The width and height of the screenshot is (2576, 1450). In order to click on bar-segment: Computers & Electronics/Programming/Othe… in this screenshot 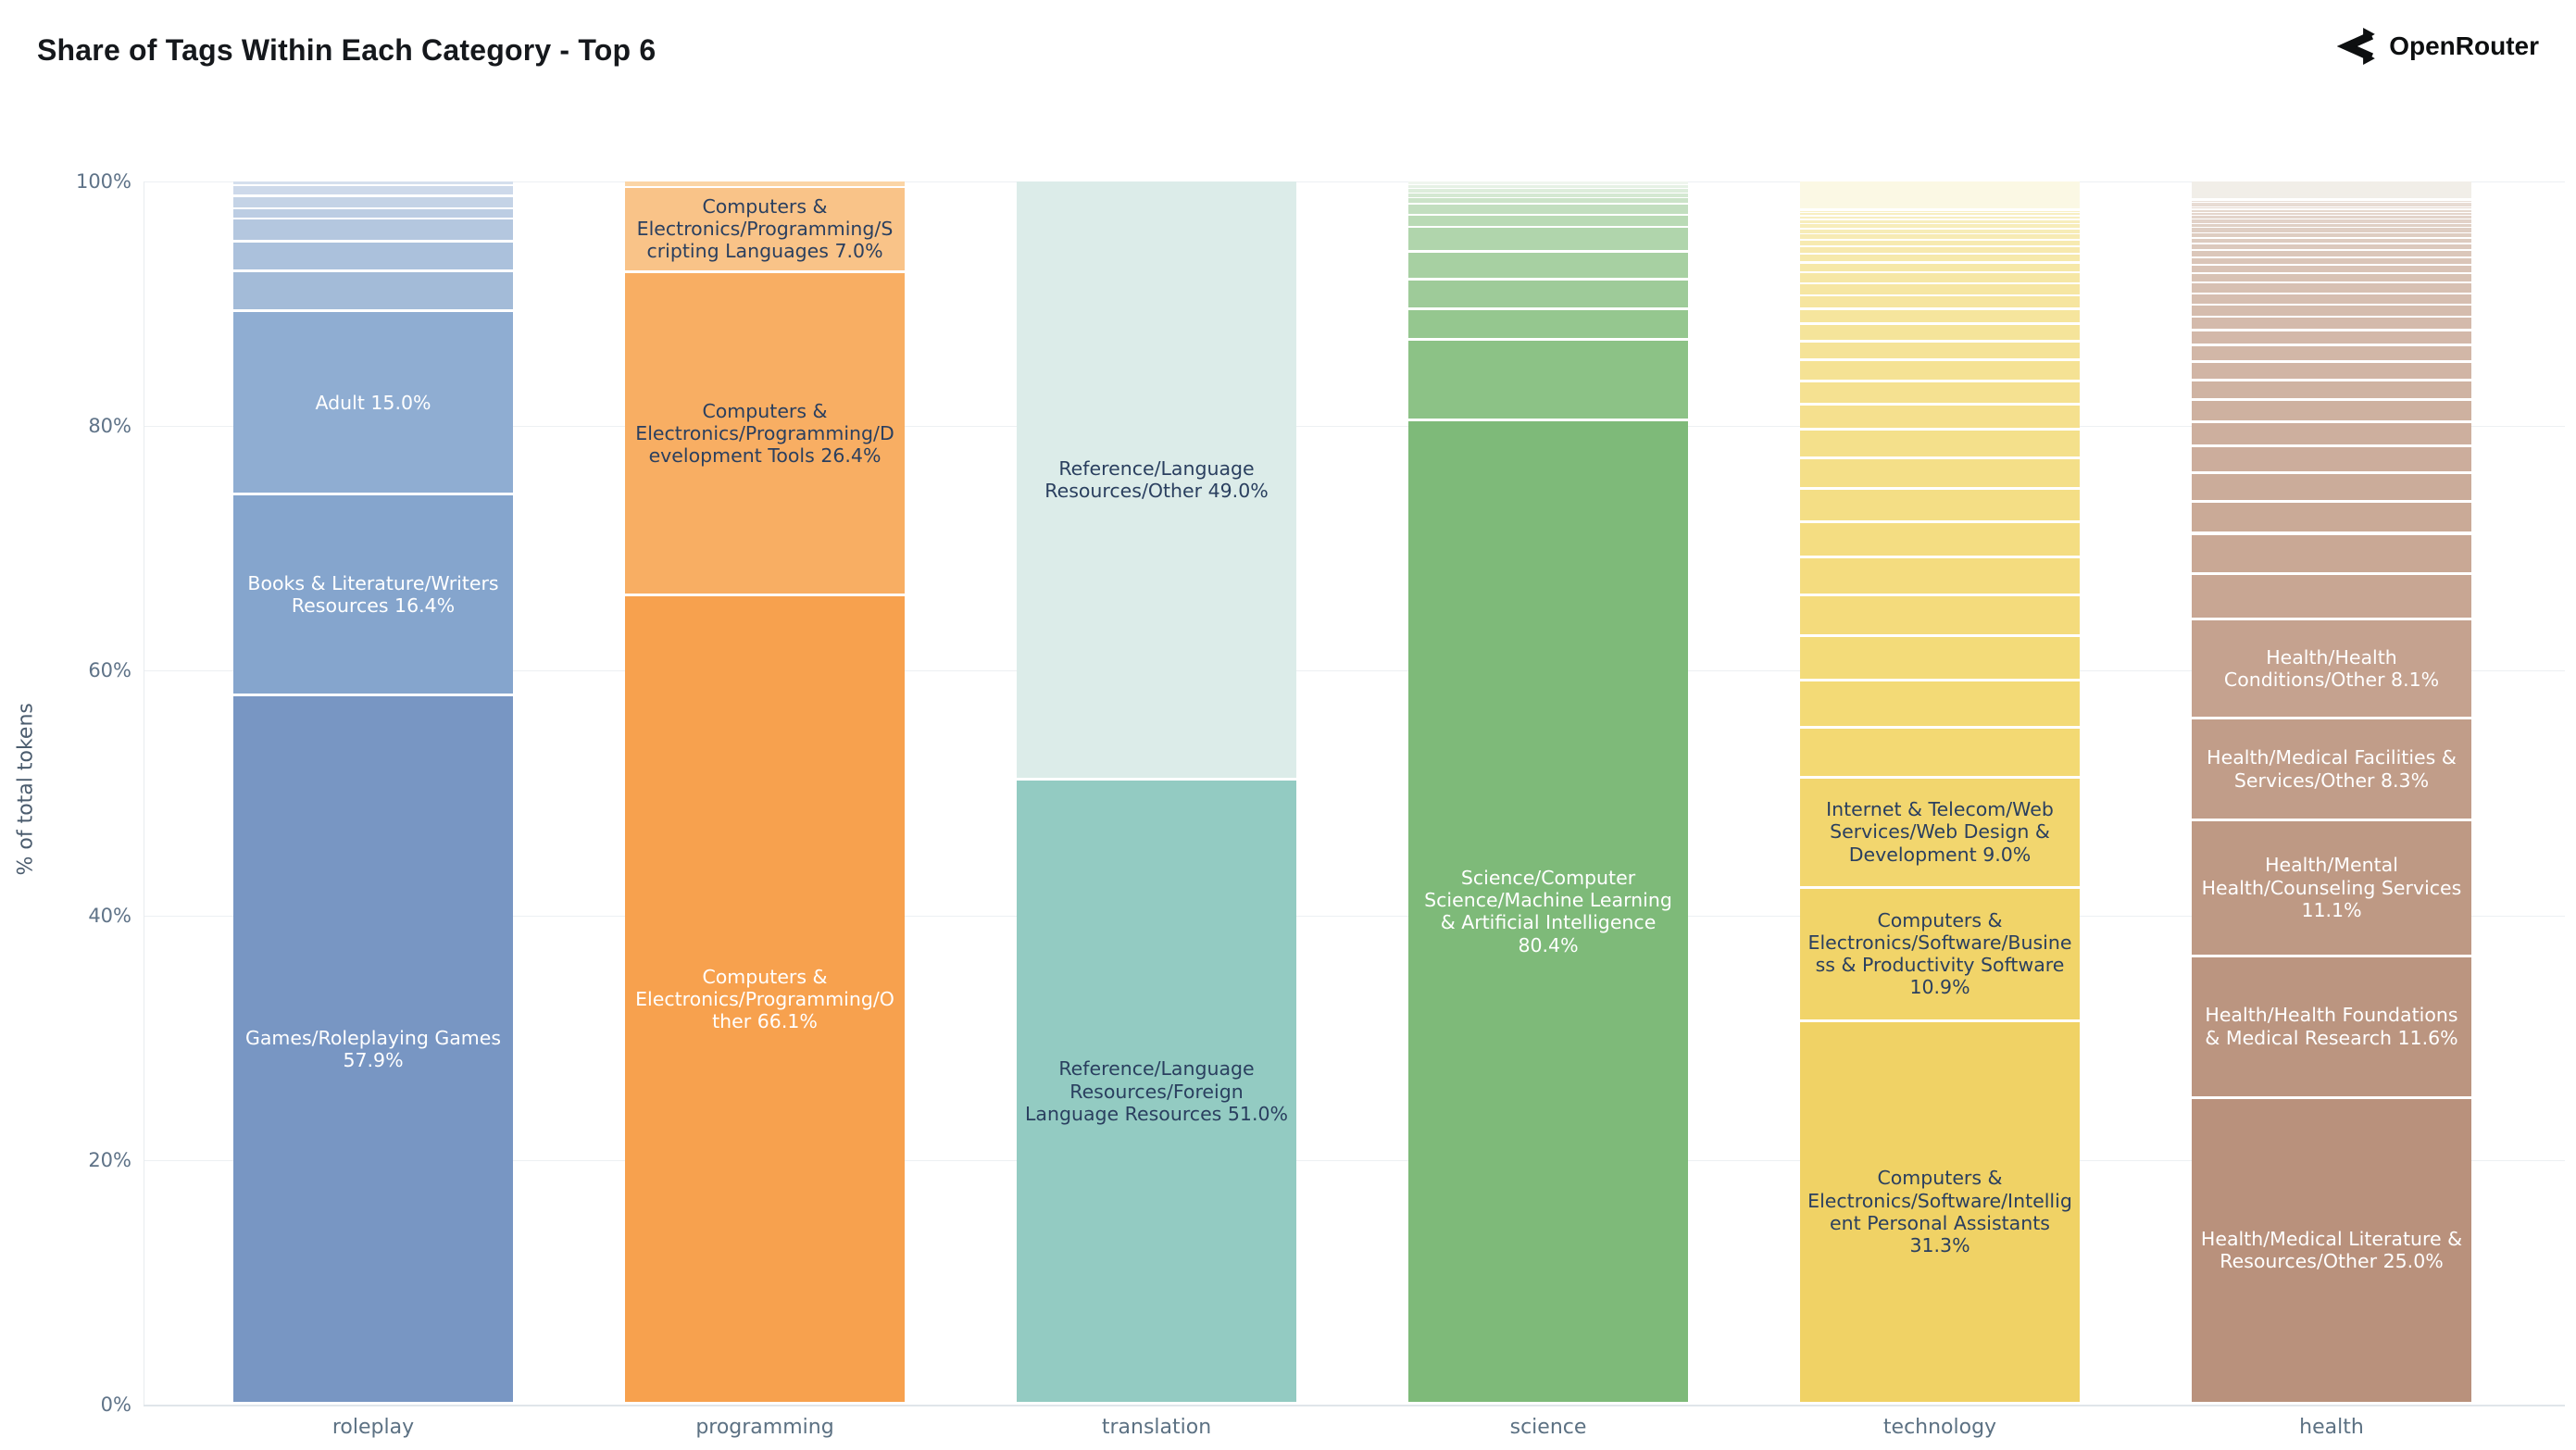, I will do `click(765, 999)`.